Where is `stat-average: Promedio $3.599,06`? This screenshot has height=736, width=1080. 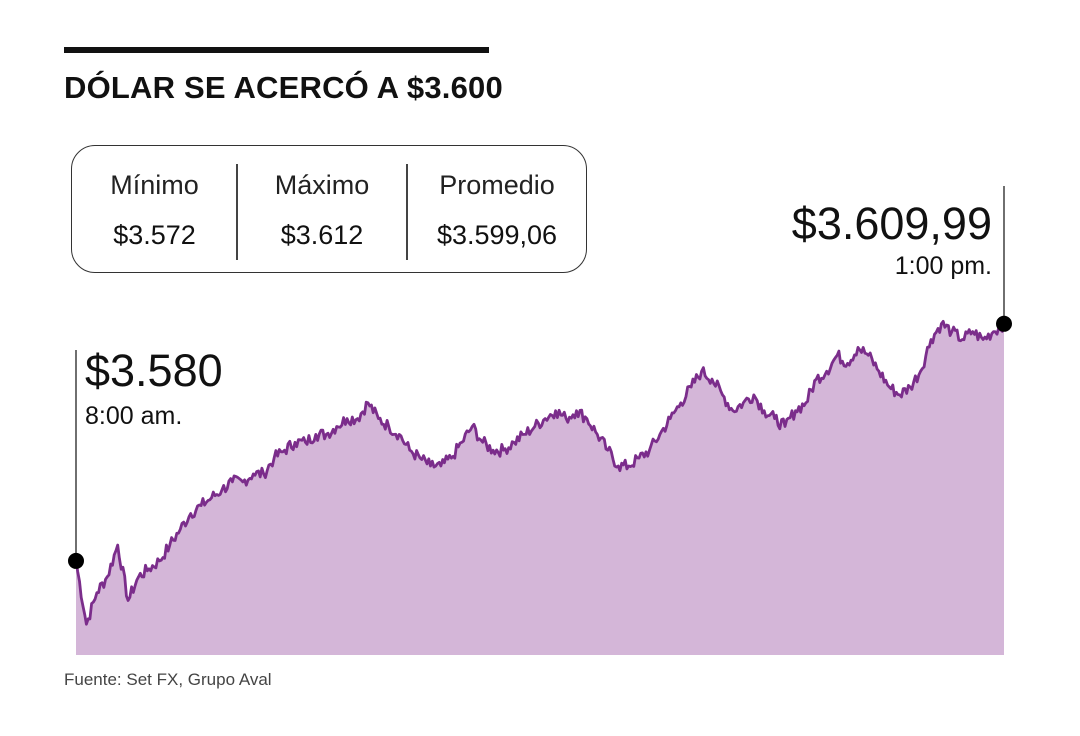 stat-average: Promedio $3.599,06 is located at coordinates (497, 209).